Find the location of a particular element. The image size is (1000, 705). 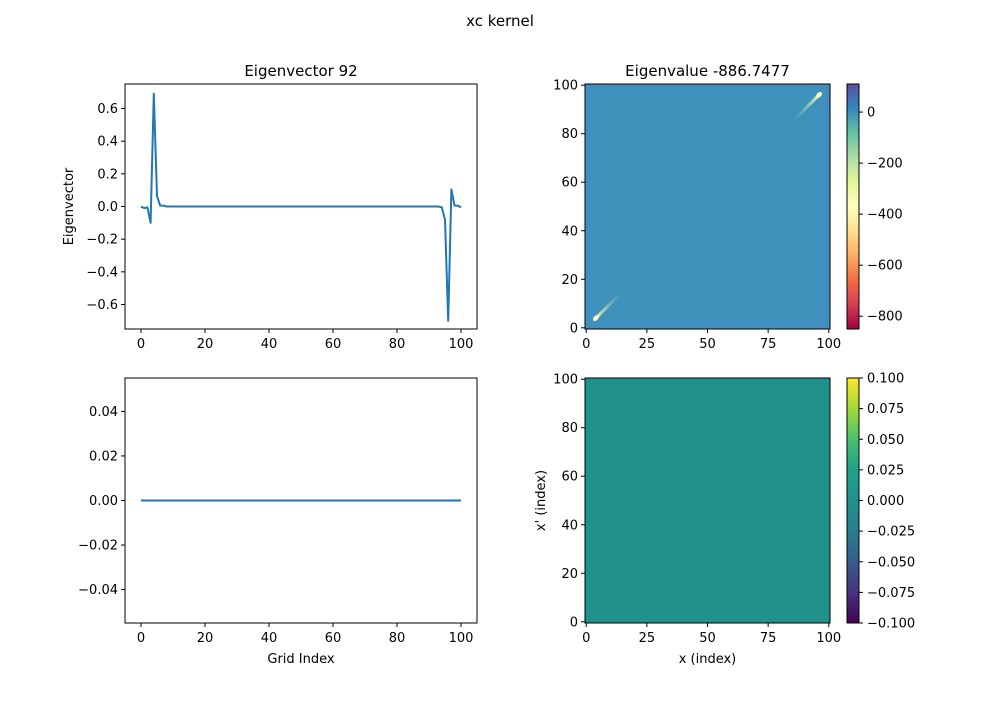

colorbar-tick-label: −0.025 is located at coordinates (891, 532).